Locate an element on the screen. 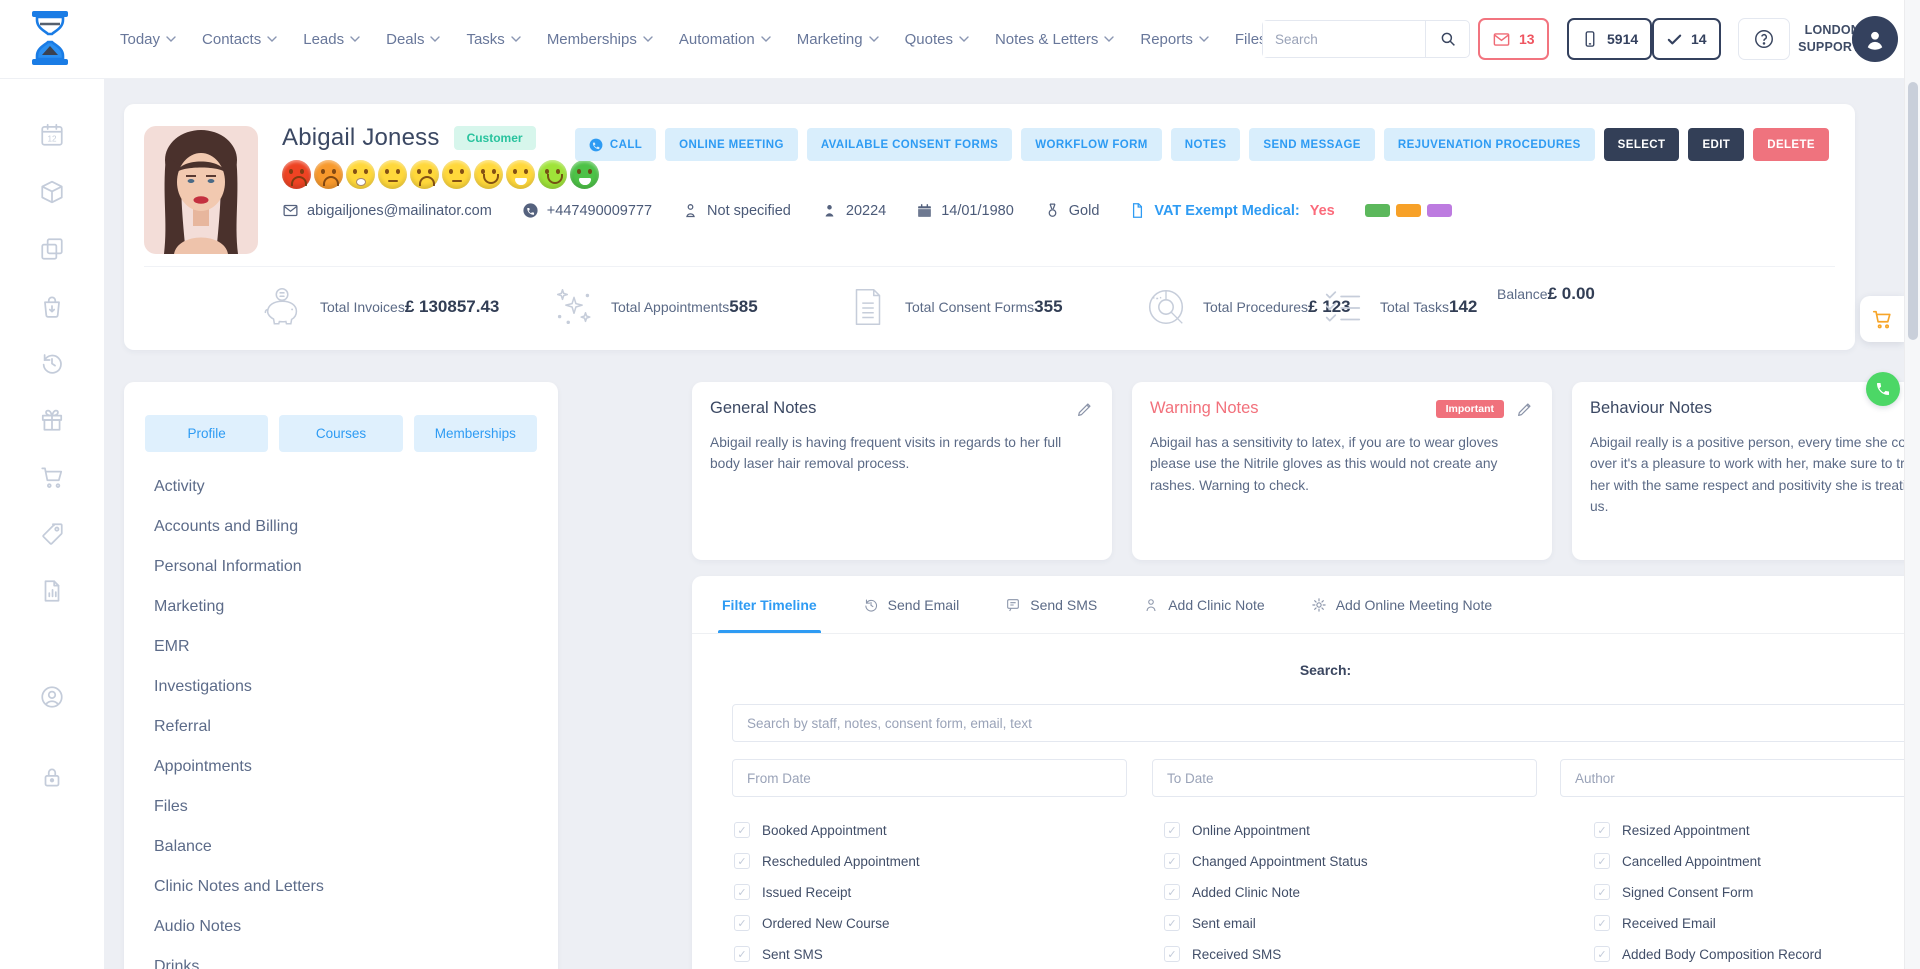 The width and height of the screenshot is (1920, 969). nav-item: Deals is located at coordinates (413, 39).